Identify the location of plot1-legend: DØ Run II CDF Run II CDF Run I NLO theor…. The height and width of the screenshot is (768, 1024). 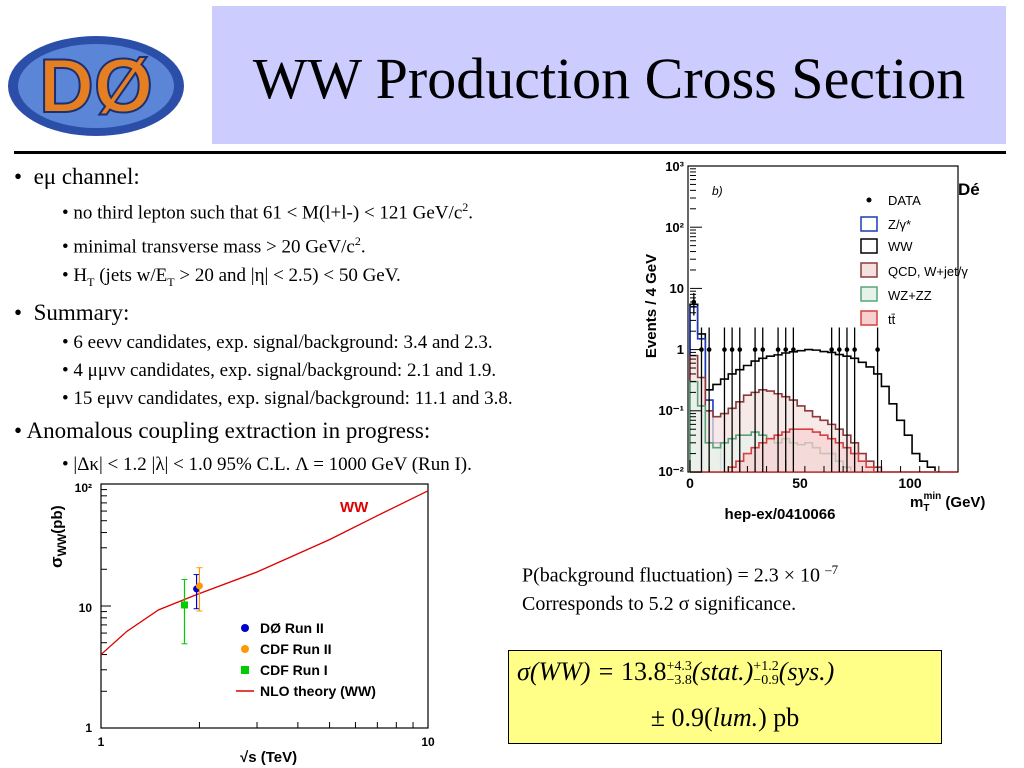
(306, 659).